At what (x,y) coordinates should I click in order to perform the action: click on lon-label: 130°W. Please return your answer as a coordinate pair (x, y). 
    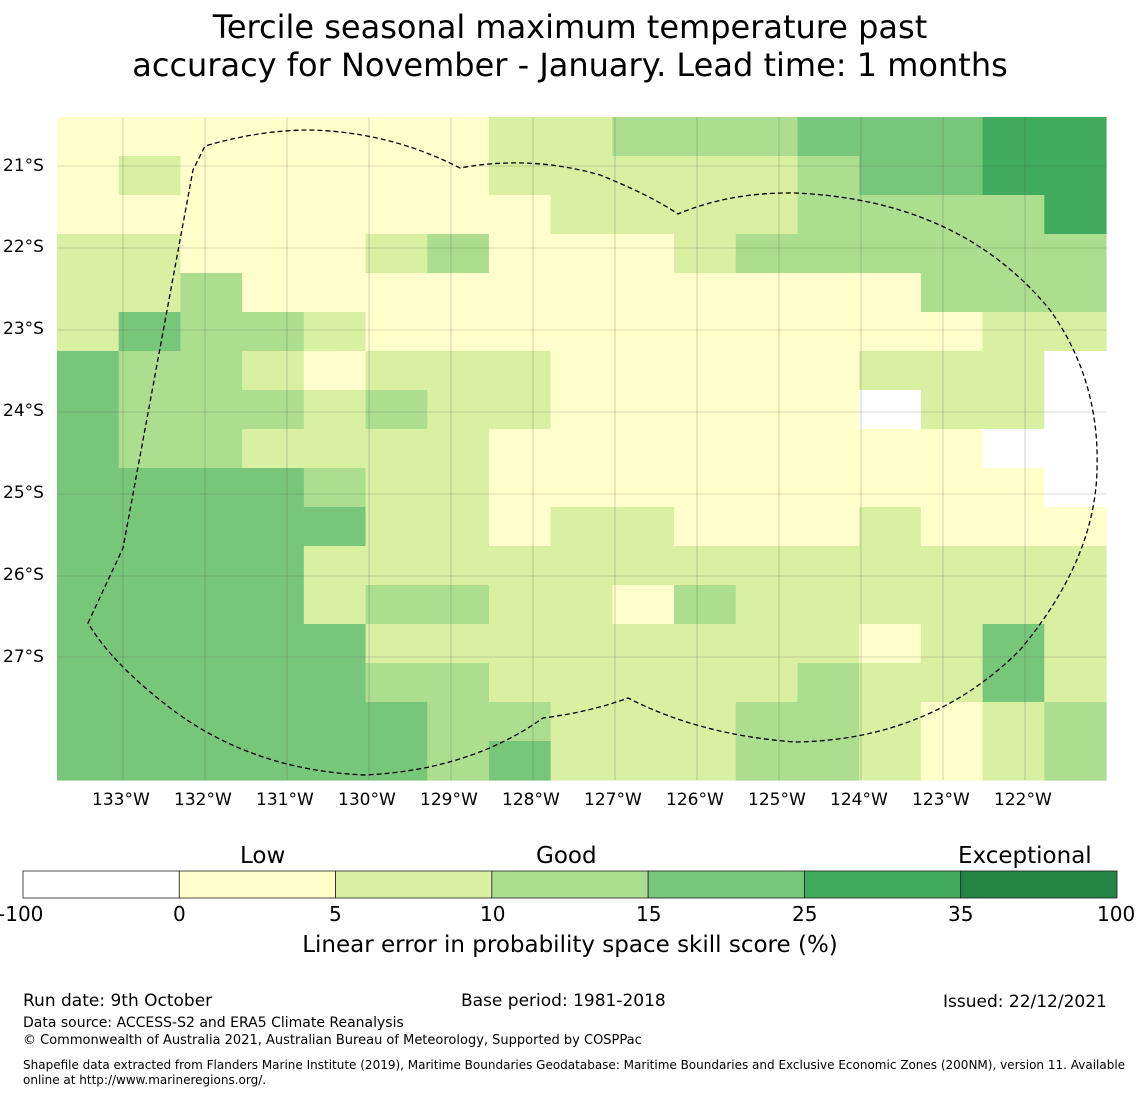
    Looking at the image, I should click on (367, 800).